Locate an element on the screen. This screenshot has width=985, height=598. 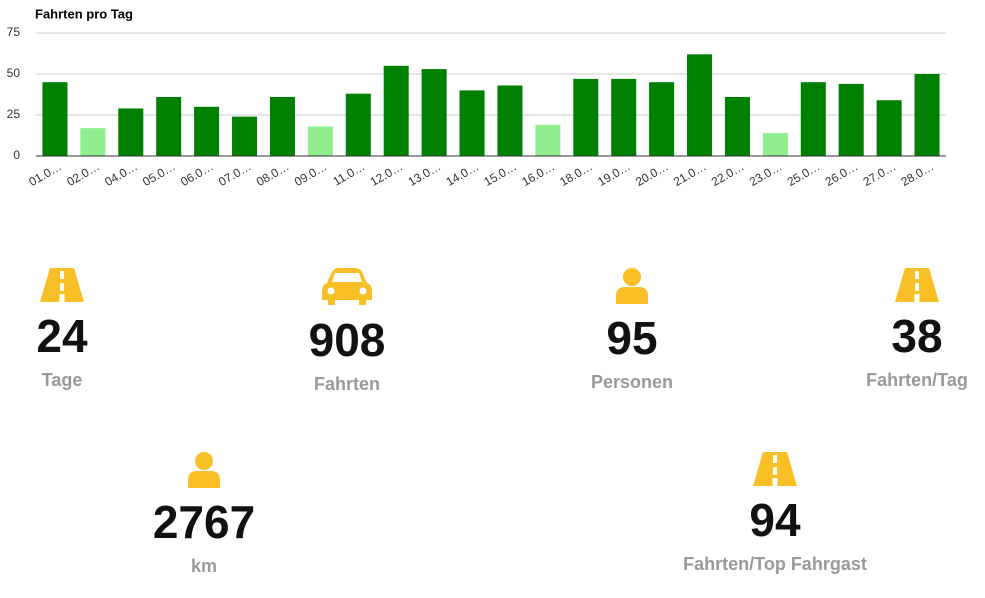
stat-label: Tage is located at coordinates (62, 380).